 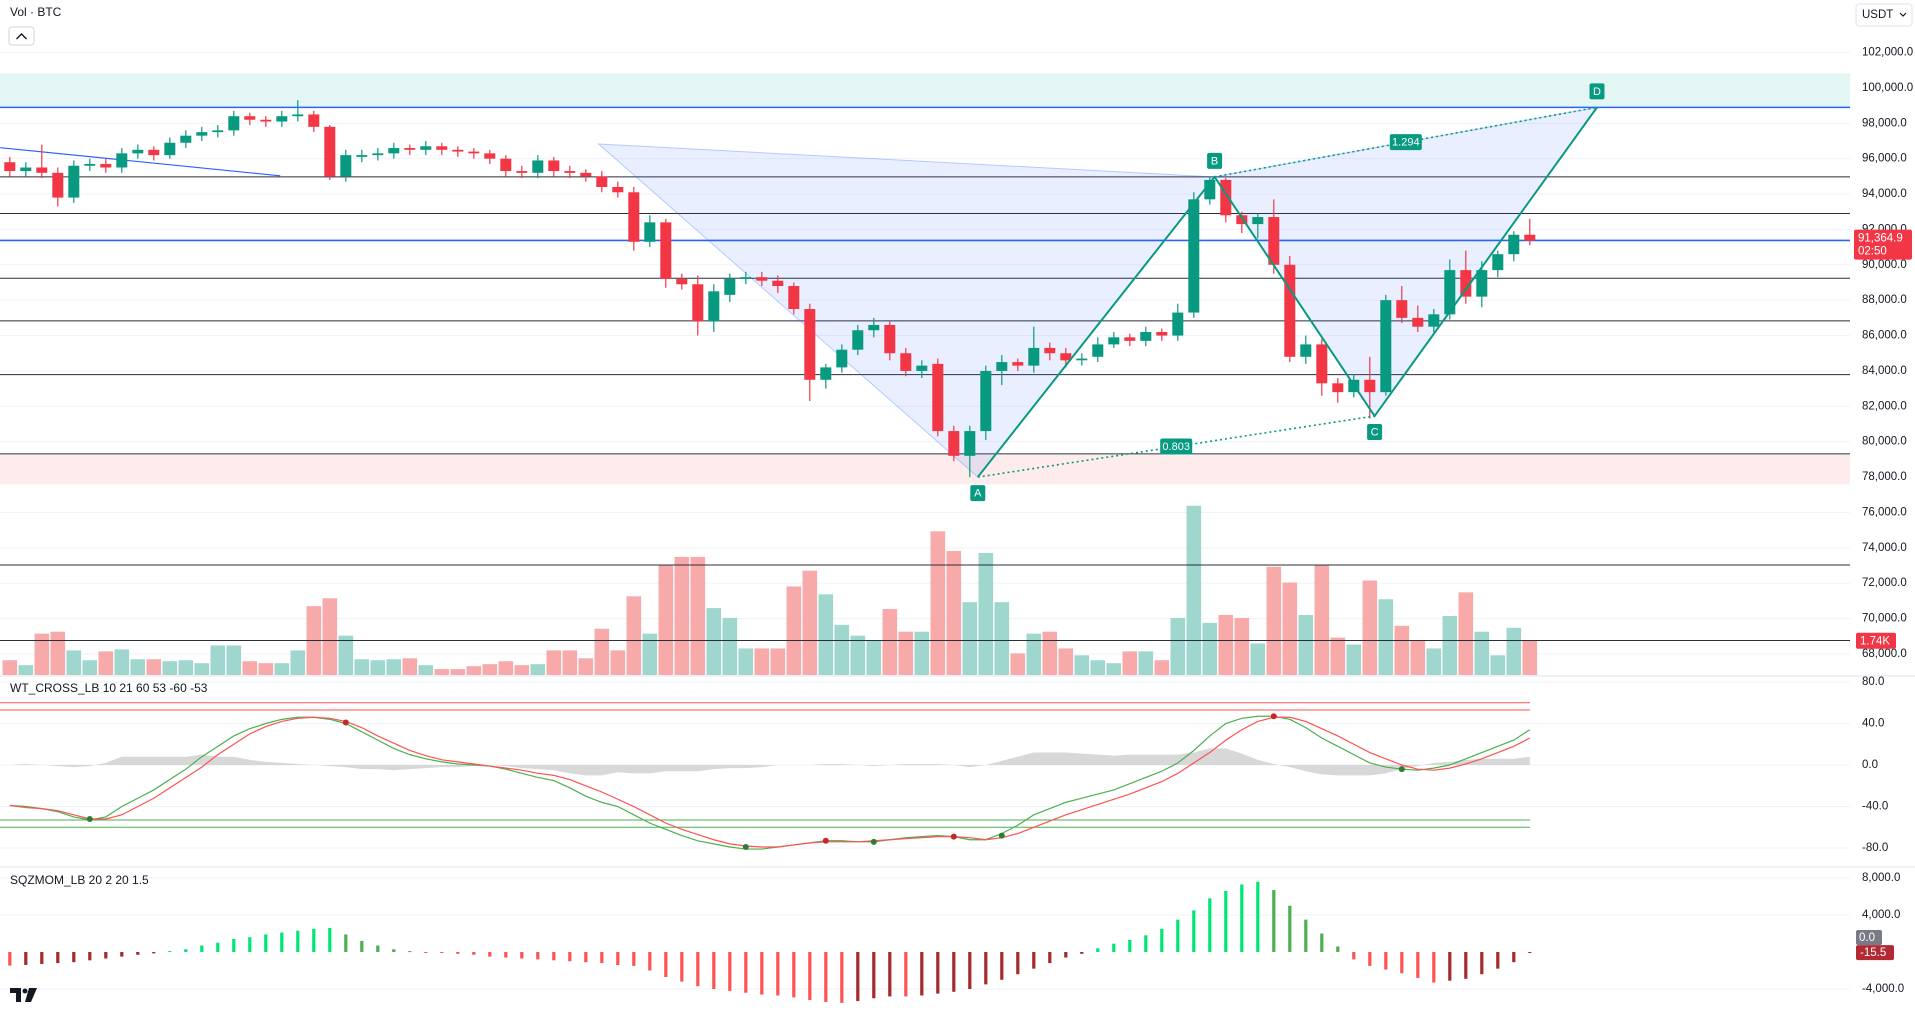 I want to click on price-tag-label: 91,364.9, so click(x=1880, y=239).